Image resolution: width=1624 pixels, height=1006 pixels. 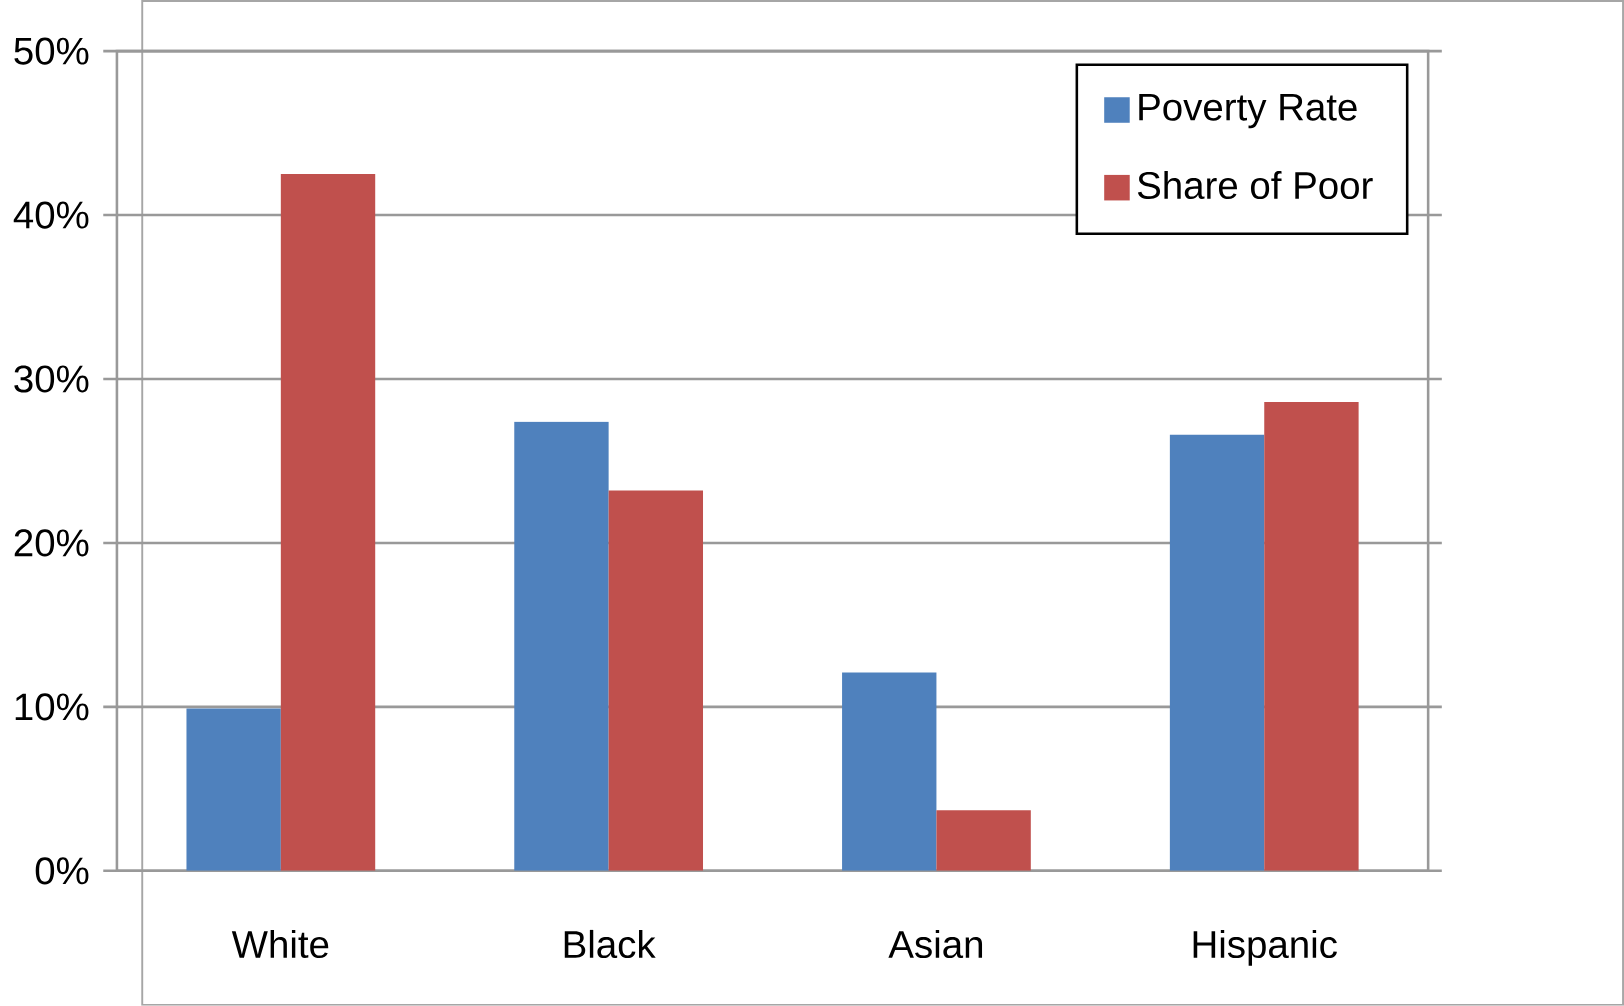 What do you see at coordinates (62, 871) in the screenshot?
I see `y-tick-label: 0%` at bounding box center [62, 871].